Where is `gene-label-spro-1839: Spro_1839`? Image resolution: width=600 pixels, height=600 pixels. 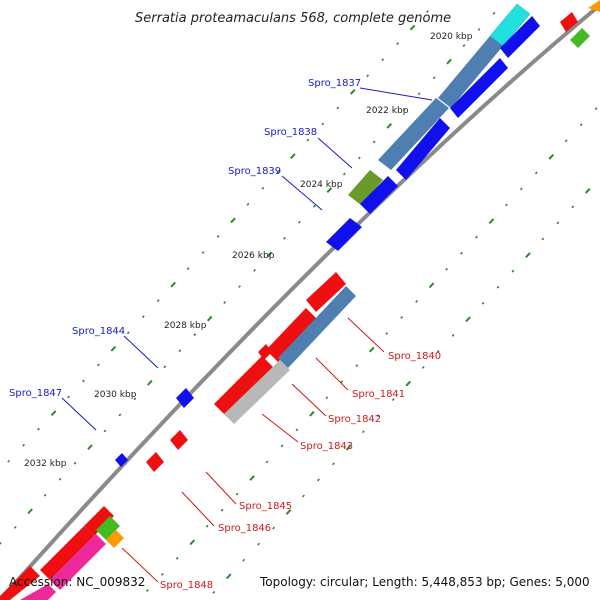
gene-label-spro-1839: Spro_1839 is located at coordinates (254, 171).